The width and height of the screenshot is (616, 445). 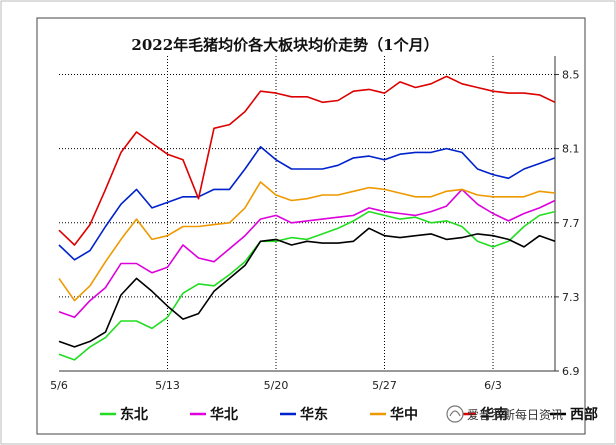 What do you see at coordinates (59, 385) in the screenshot?
I see `x-tick-label: 5/6` at bounding box center [59, 385].